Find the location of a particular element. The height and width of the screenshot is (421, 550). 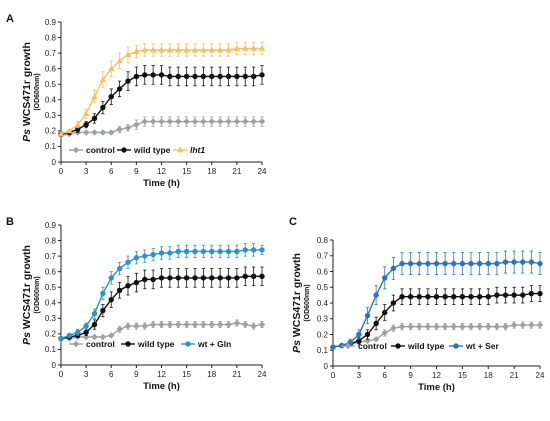

panel-letter: A is located at coordinates (10, 19).